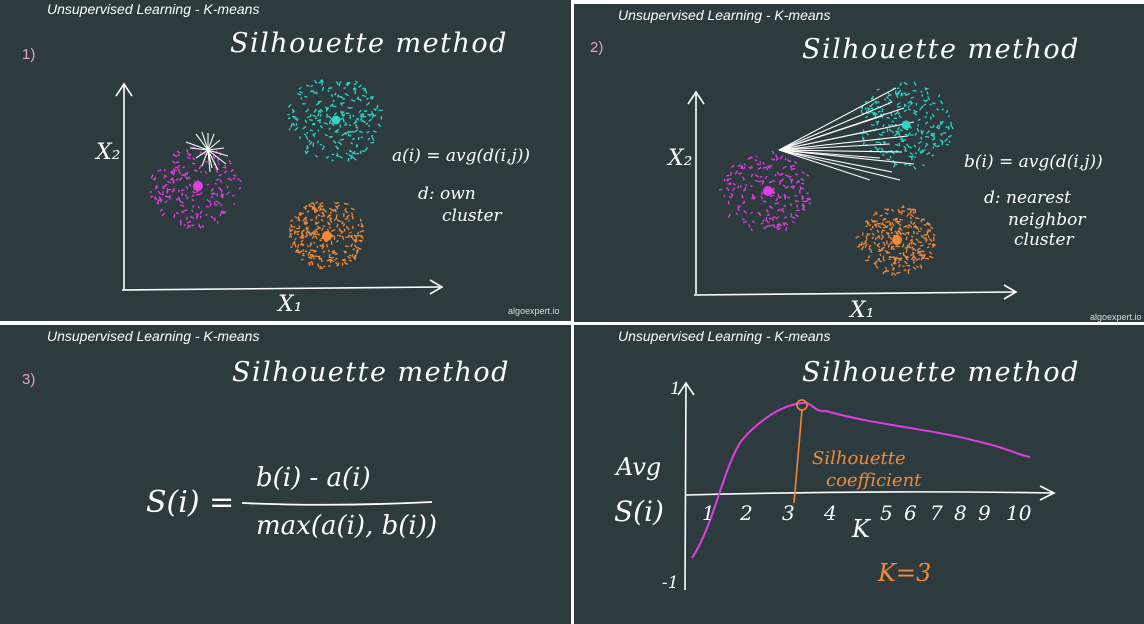 The width and height of the screenshot is (1144, 624). I want to click on scatter-plot, so click(279, 187).